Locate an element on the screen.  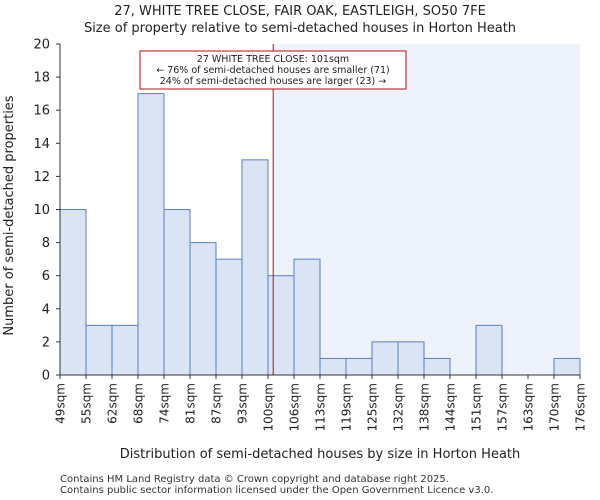
bar-170sqm is located at coordinates (567, 366).